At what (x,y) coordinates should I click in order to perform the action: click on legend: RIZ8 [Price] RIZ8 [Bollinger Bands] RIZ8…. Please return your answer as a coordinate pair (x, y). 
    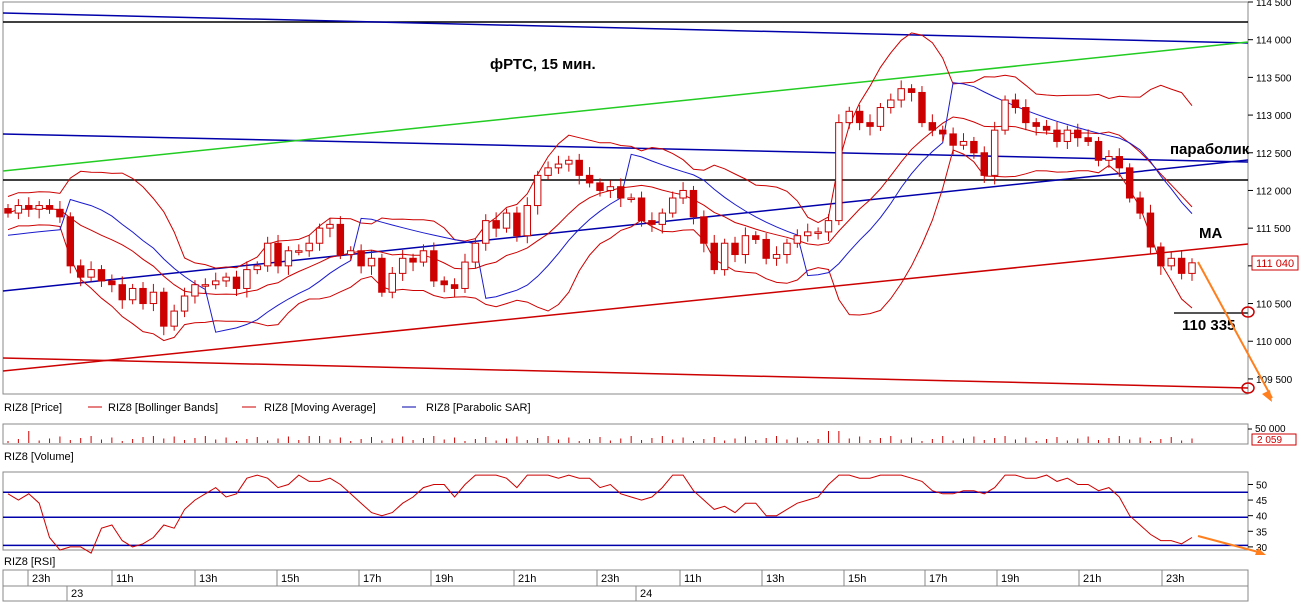
    Looking at the image, I should click on (267, 408).